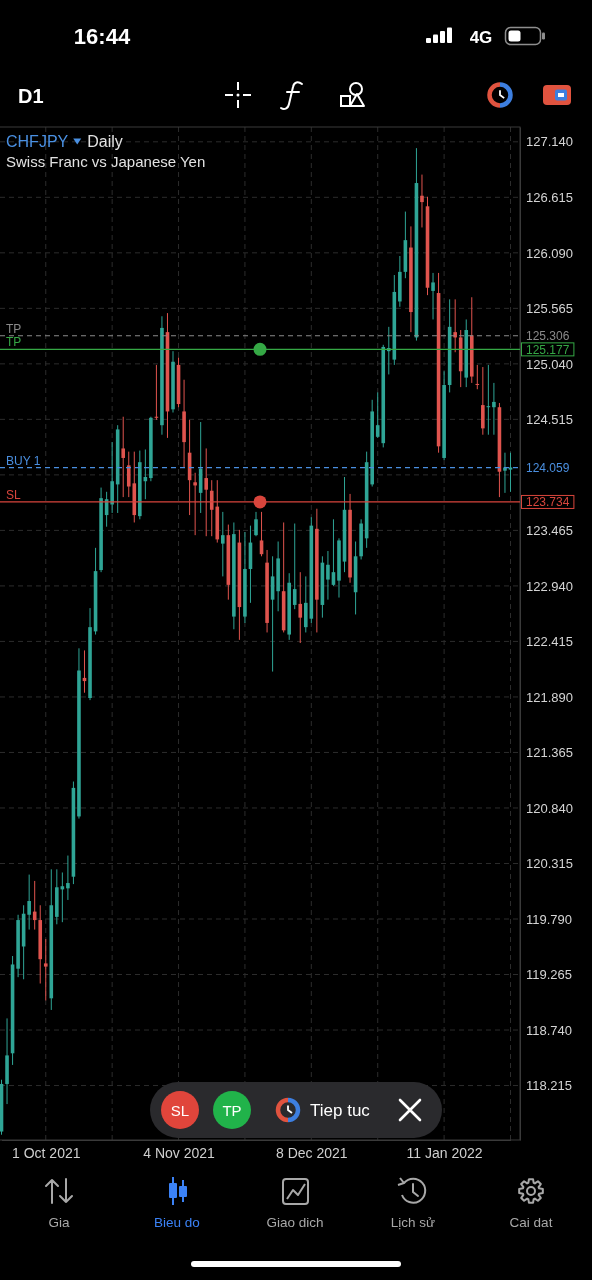 The width and height of the screenshot is (592, 1280). What do you see at coordinates (105, 141) in the screenshot?
I see `annotation: Daily` at bounding box center [105, 141].